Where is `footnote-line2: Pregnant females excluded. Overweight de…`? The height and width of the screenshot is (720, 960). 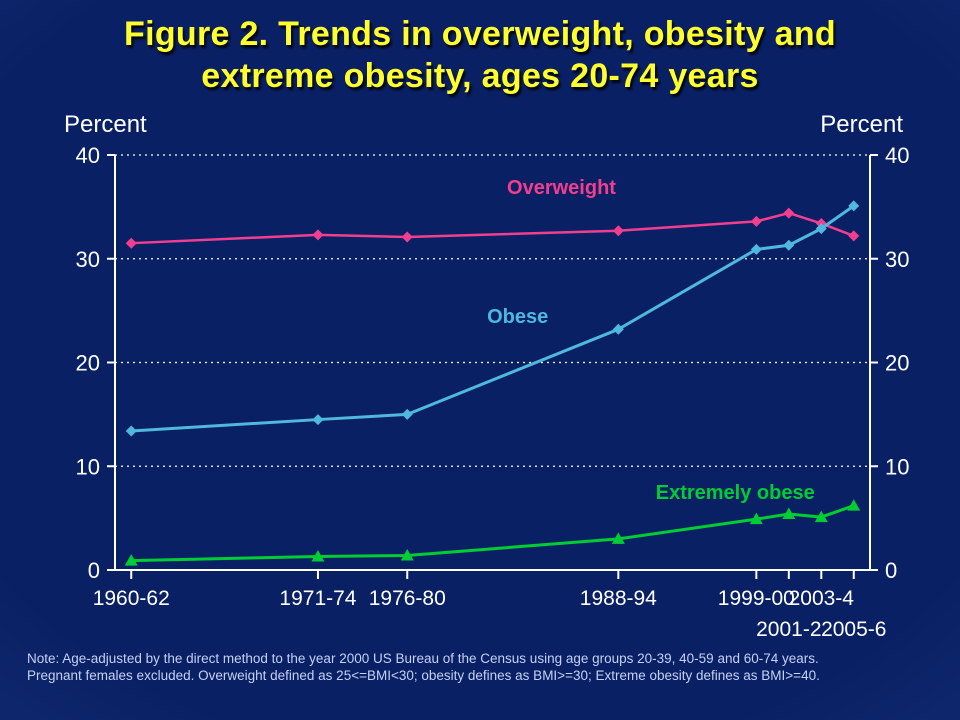
footnote-line2: Pregnant females excluded. Overweight de… is located at coordinates (423, 675).